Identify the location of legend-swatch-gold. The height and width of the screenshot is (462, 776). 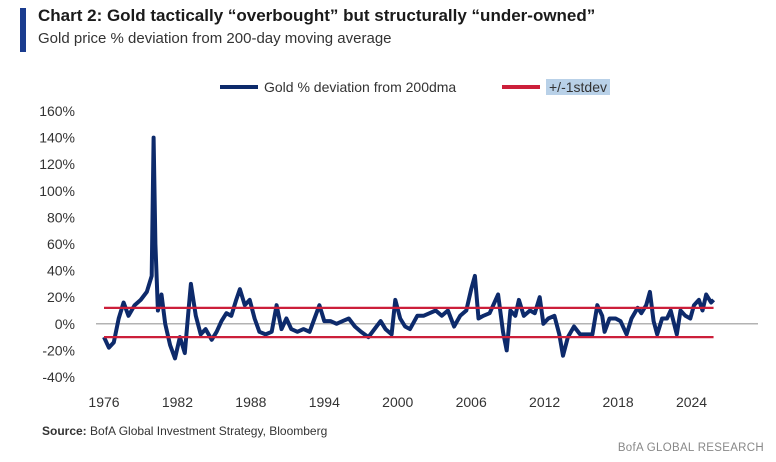
(239, 87).